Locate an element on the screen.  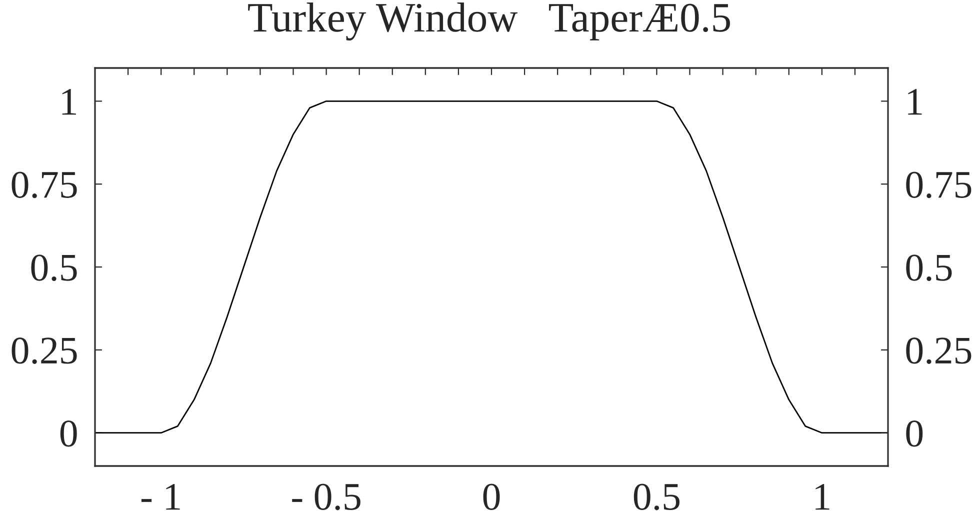
x-tick-label: 1 is located at coordinates (823, 497).